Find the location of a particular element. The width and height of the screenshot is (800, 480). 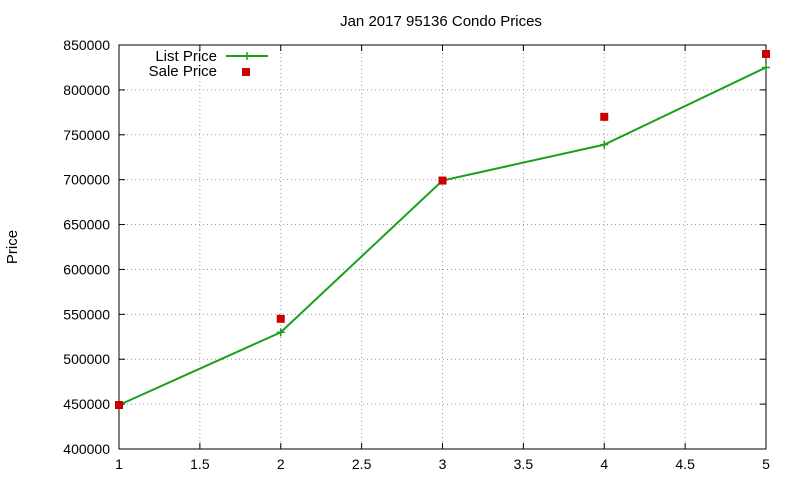

chart-title: Jan 2017 95136 Condo Prices is located at coordinates (441, 21).